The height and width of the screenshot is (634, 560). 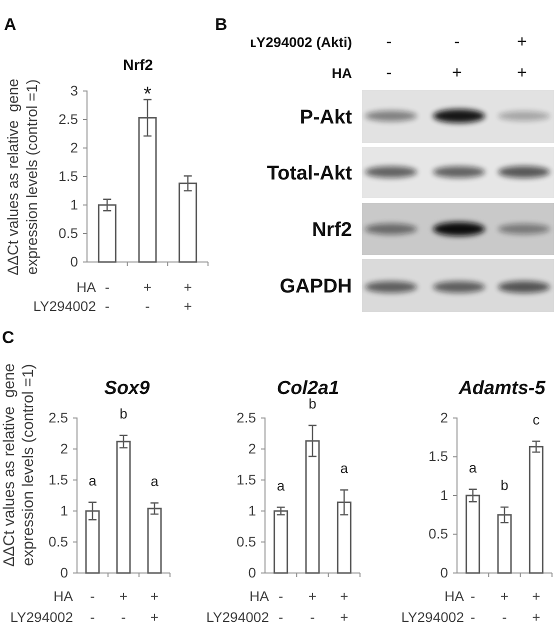 What do you see at coordinates (221, 24) in the screenshot?
I see `text: B` at bounding box center [221, 24].